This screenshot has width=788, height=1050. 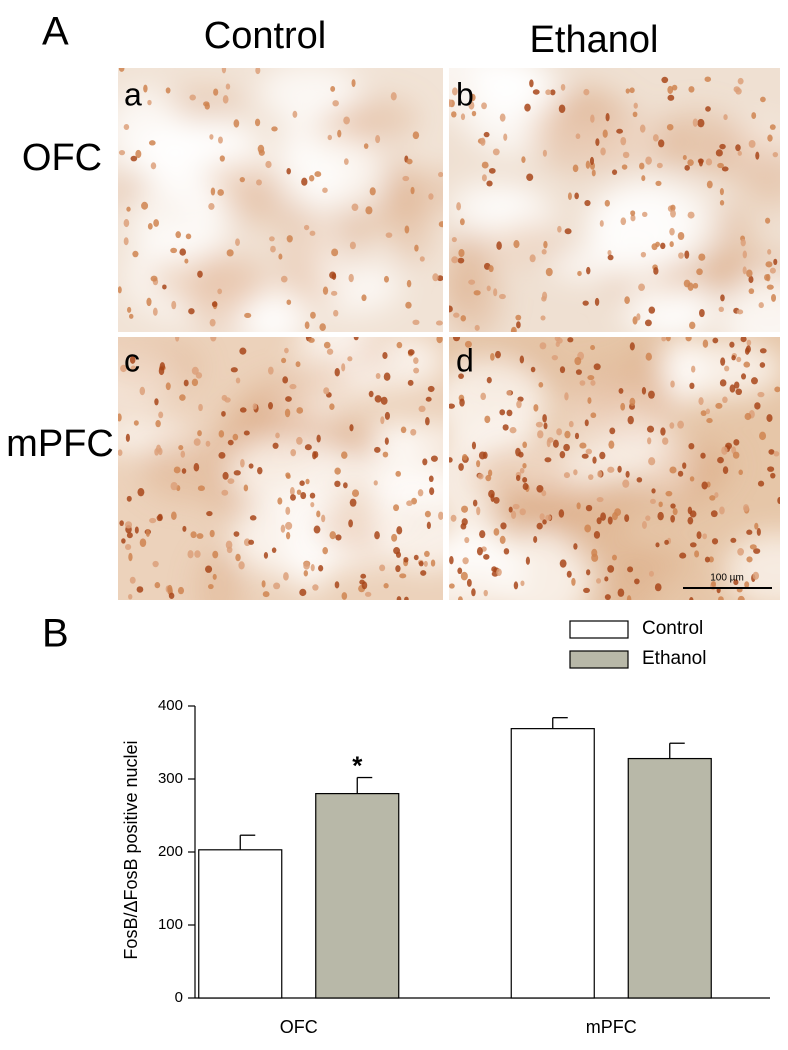 What do you see at coordinates (132, 360) in the screenshot?
I see `image-label: c` at bounding box center [132, 360].